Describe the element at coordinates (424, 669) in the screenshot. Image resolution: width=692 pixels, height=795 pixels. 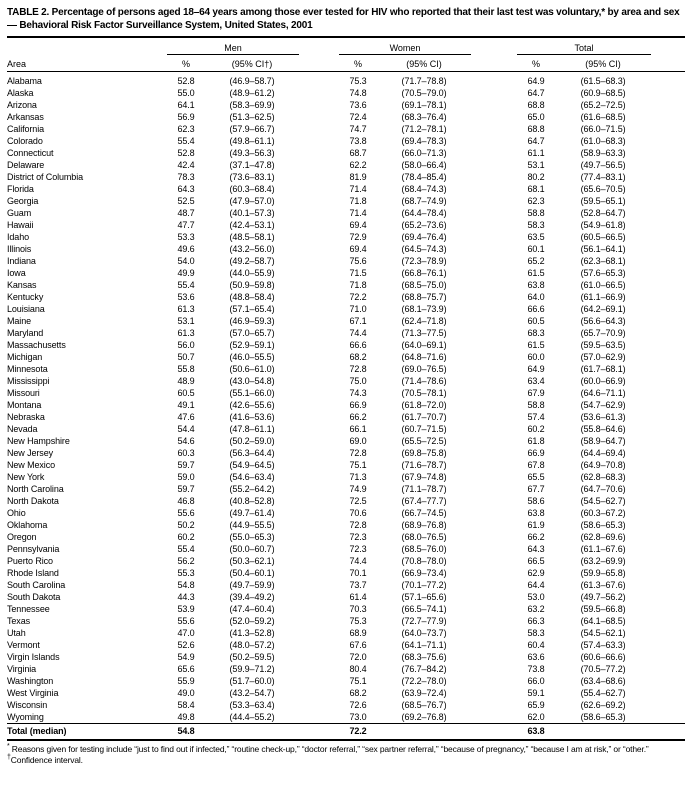
I see `women-ci-cell: (76.7–84.2)` at that location.